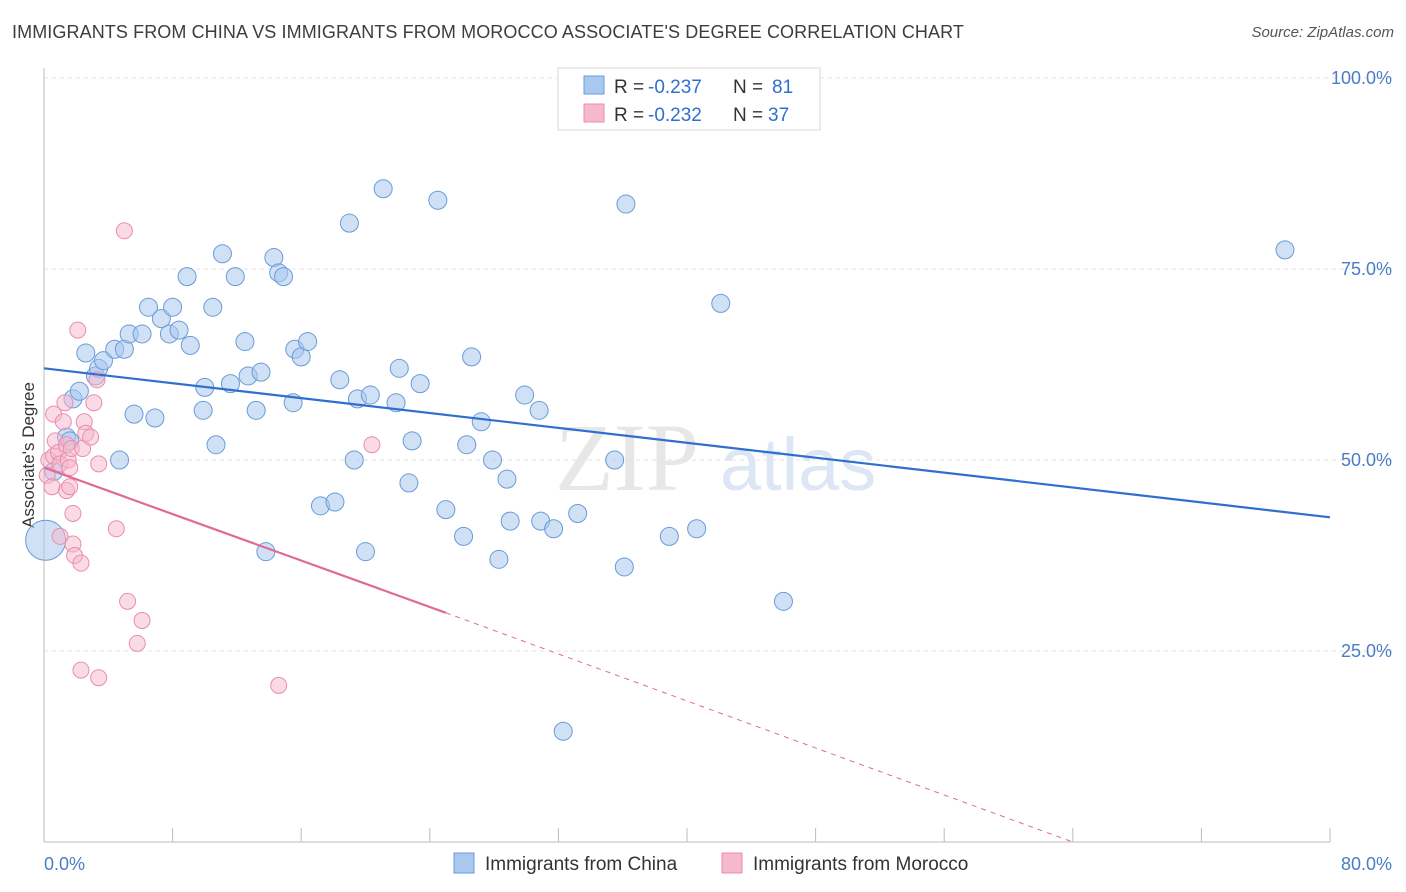 Image resolution: width=1406 pixels, height=892 pixels. Describe the element at coordinates (629, 115) in the screenshot. I see `legend-r-label-morocco: R =` at that location.